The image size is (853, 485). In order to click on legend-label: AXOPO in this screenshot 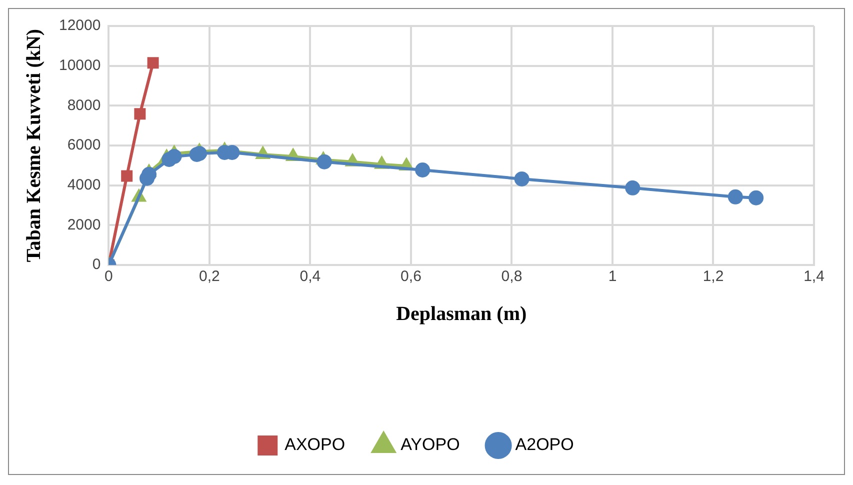, I will do `click(315, 444)`.